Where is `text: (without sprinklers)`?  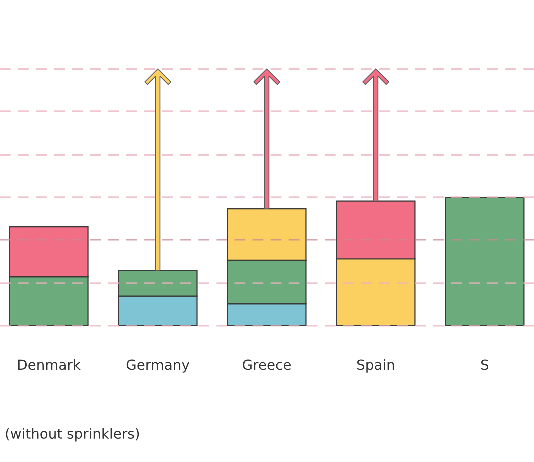 text: (without sprinklers) is located at coordinates (73, 435).